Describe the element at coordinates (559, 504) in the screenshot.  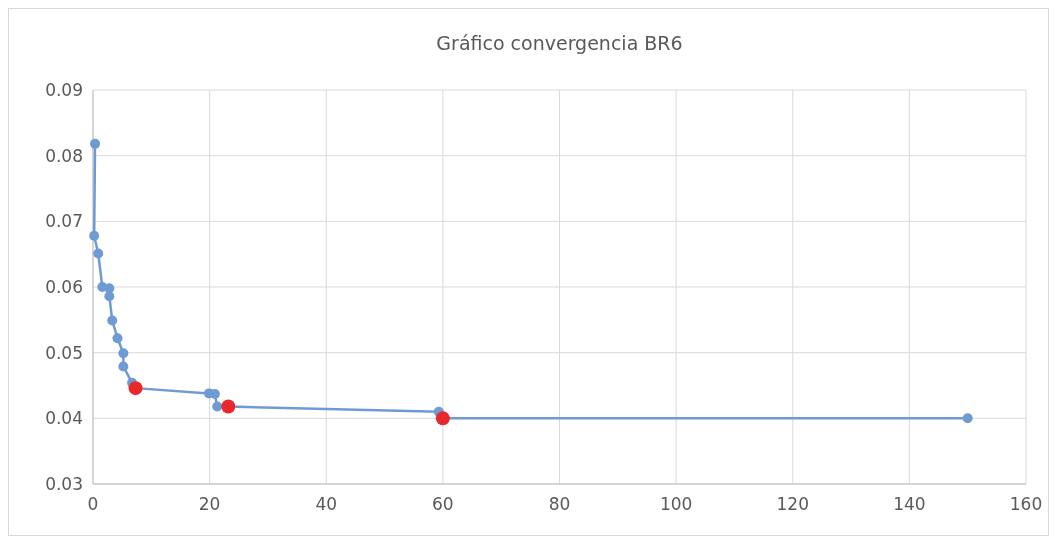
I see `x-tick-label: 80` at that location.